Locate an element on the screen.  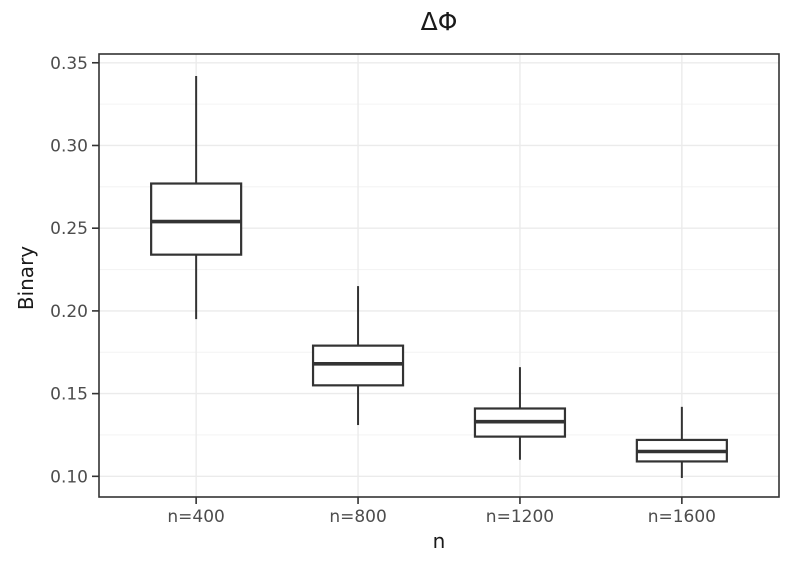
x-axis-title: n is located at coordinates (439, 541).